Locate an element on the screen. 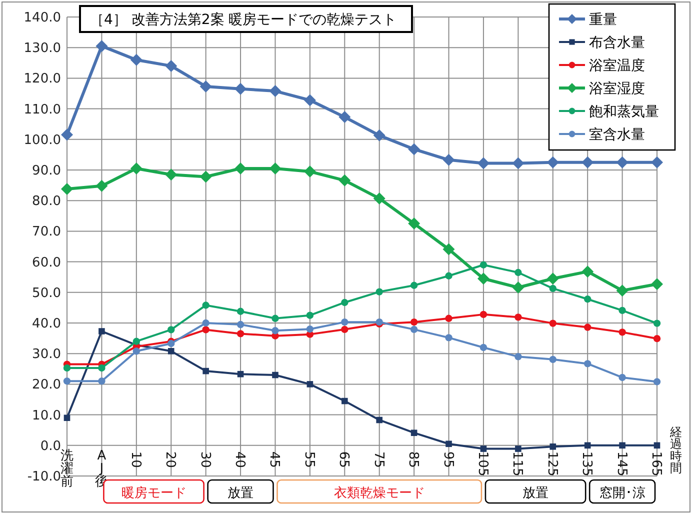  x-tick-label: 105 is located at coordinates (482, 463).